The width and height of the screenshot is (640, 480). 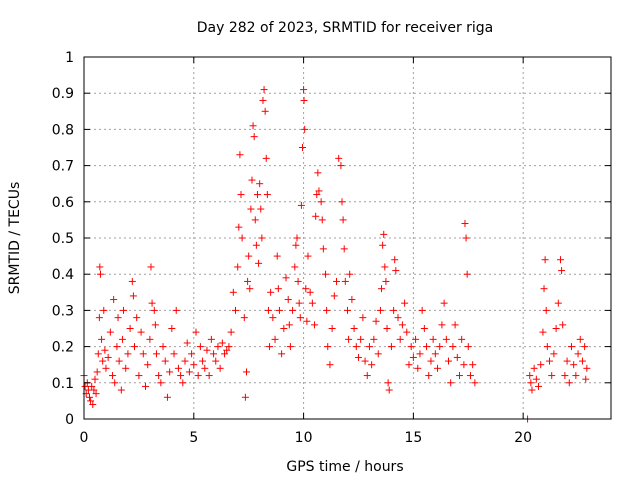 I want to click on y-tick-label: 0.8, so click(x=63, y=130).